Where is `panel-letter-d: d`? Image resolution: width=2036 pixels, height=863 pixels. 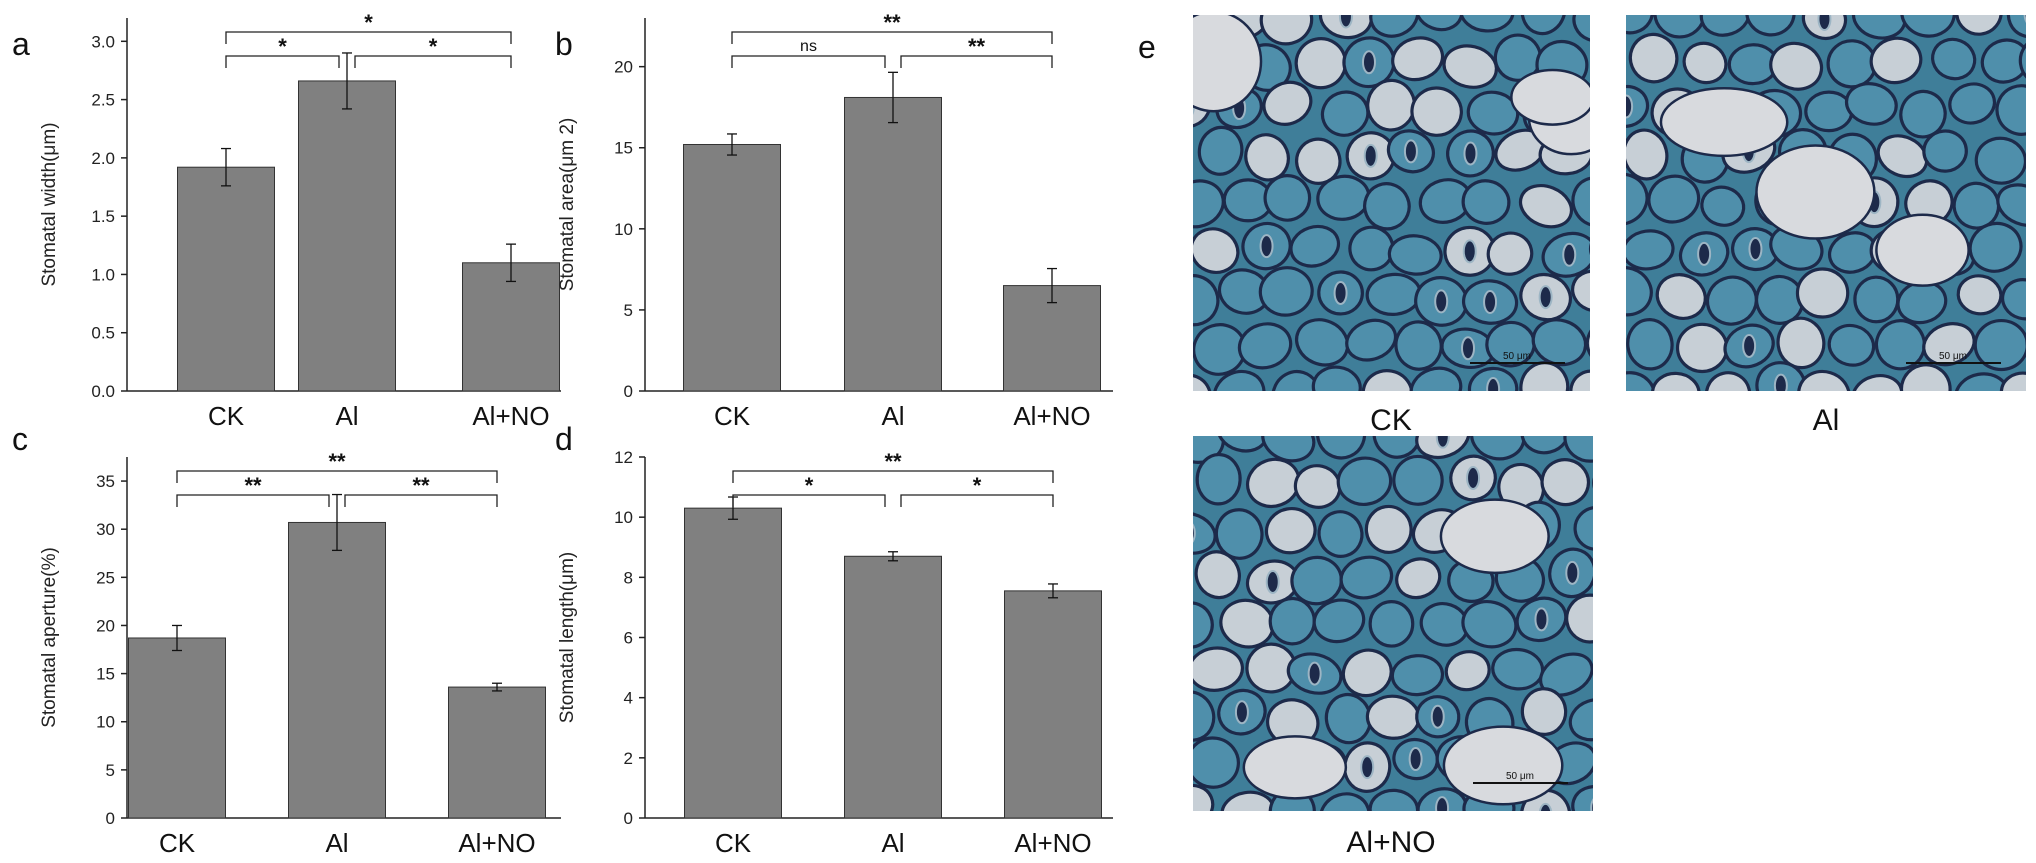
panel-letter-d: d is located at coordinates (564, 439).